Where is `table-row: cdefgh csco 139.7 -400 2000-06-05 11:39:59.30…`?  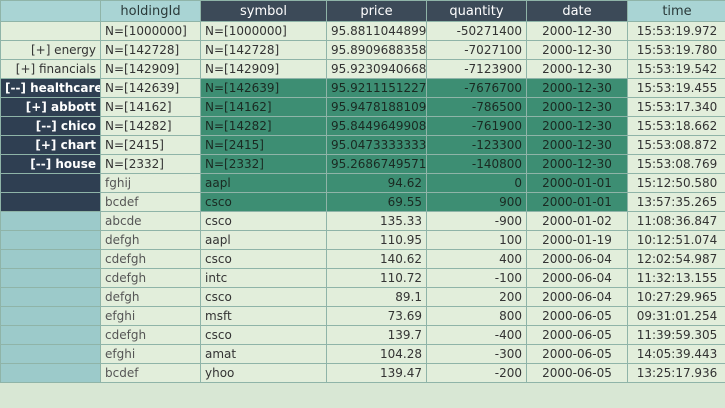 table-row: cdefgh csco 139.7 -400 2000-06-05 11:39:59.30… is located at coordinates (362, 335).